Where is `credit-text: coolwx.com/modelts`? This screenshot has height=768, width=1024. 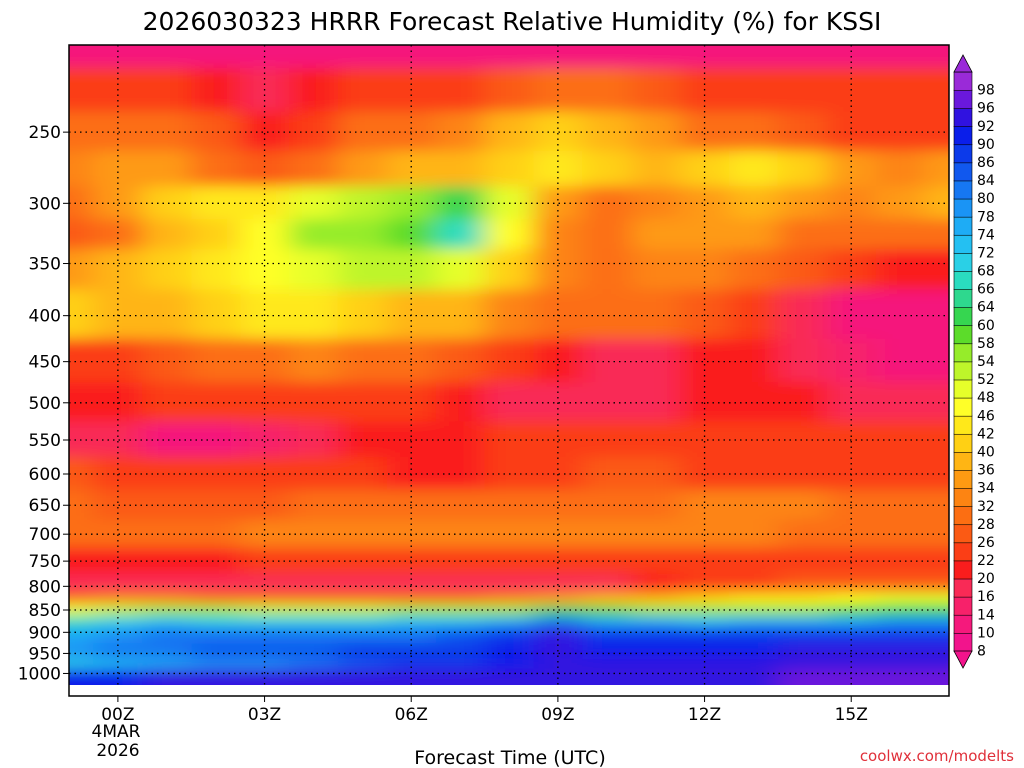
credit-text: coolwx.com/modelts is located at coordinates (937, 756).